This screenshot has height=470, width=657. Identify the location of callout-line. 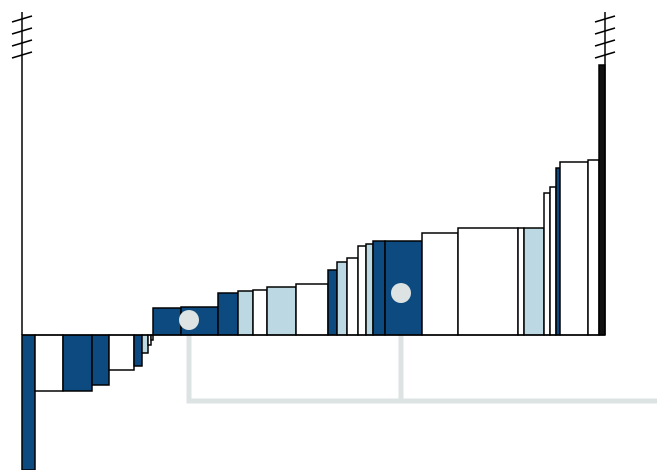
(421, 362).